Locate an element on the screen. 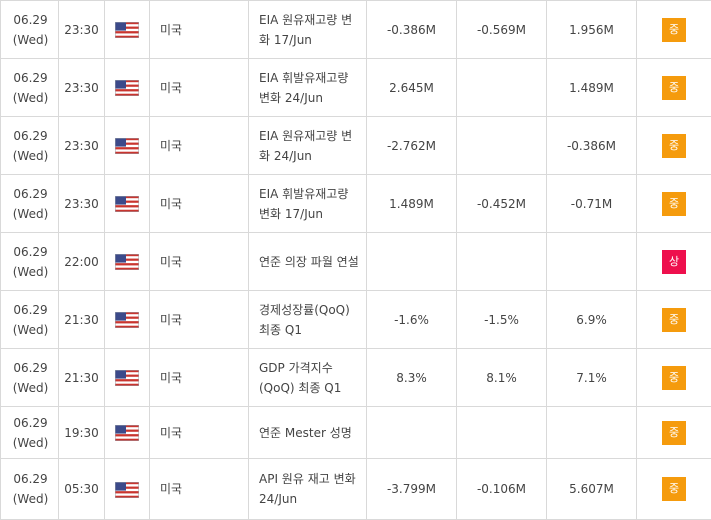 The height and width of the screenshot is (520, 711). time-cell: 19:30 is located at coordinates (82, 433).